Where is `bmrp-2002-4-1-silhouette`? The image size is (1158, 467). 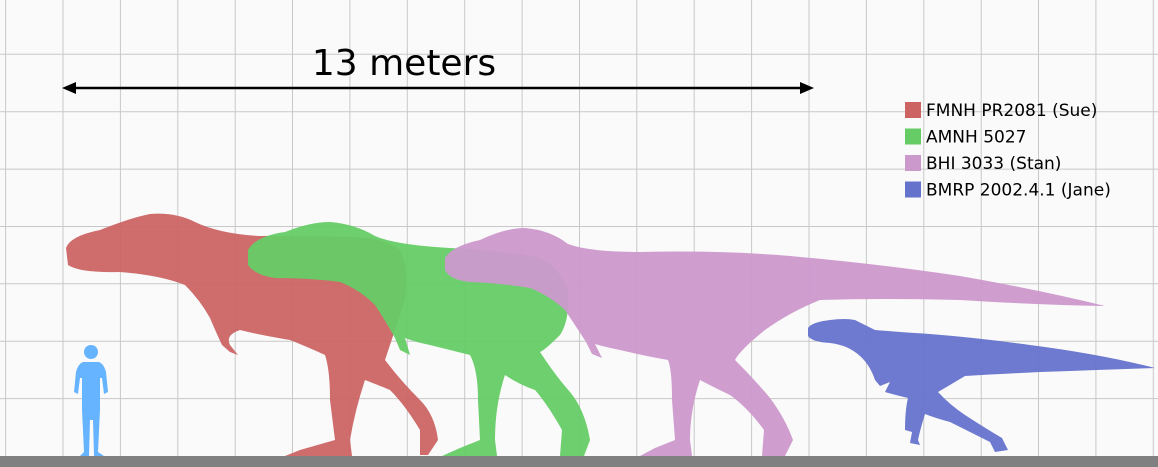 bmrp-2002-4-1-silhouette is located at coordinates (981, 385).